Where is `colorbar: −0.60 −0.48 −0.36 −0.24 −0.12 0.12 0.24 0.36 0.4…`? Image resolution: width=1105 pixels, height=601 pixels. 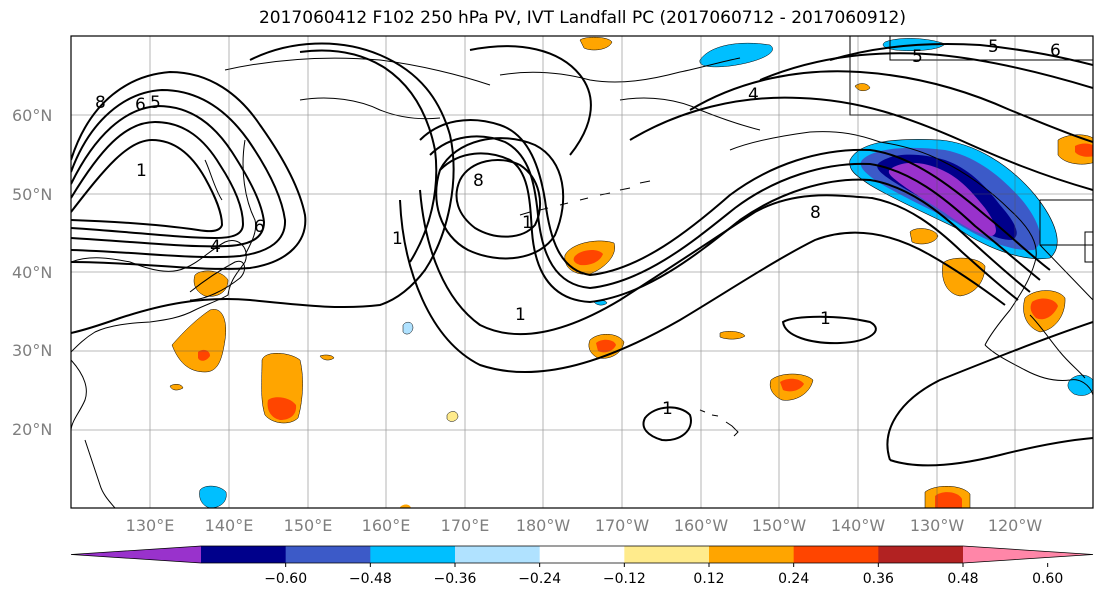 colorbar: −0.60 −0.48 −0.36 −0.24 −0.12 0.12 0.24 0.36 0.4… is located at coordinates (582, 566).